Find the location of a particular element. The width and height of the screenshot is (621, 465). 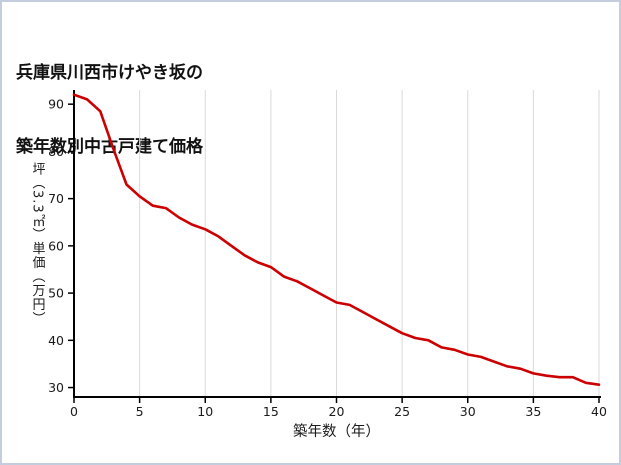

x-tick-label: 10 is located at coordinates (205, 411).